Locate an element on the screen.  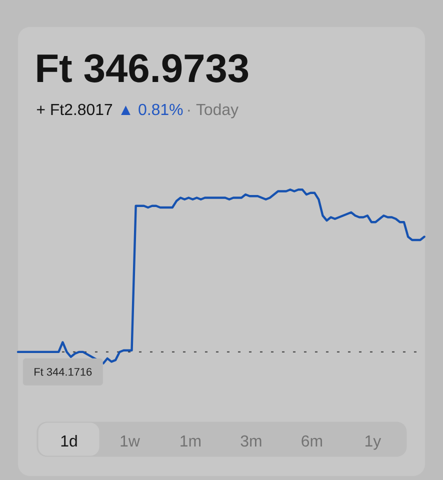
text: 3m is located at coordinates (251, 441).